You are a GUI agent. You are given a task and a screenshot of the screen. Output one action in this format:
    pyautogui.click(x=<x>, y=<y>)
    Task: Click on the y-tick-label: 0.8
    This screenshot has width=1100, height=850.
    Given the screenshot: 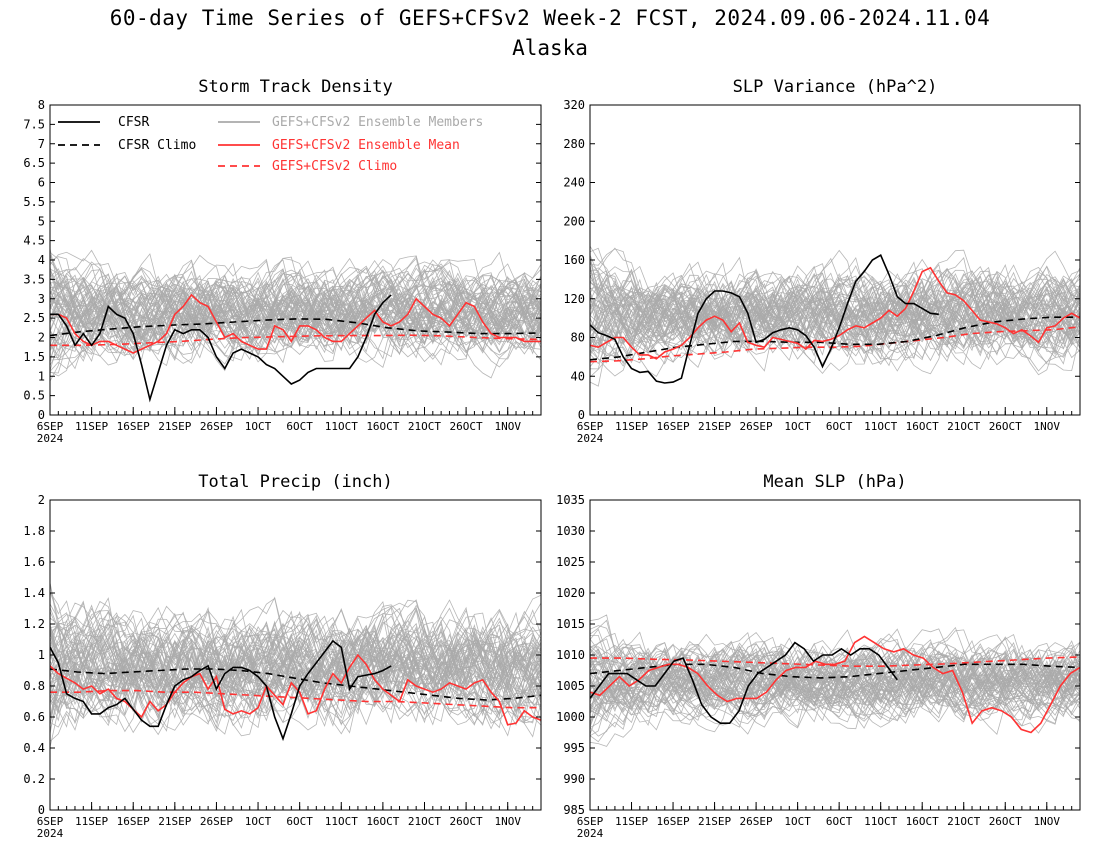 What is the action you would take?
    pyautogui.click(x=34, y=686)
    